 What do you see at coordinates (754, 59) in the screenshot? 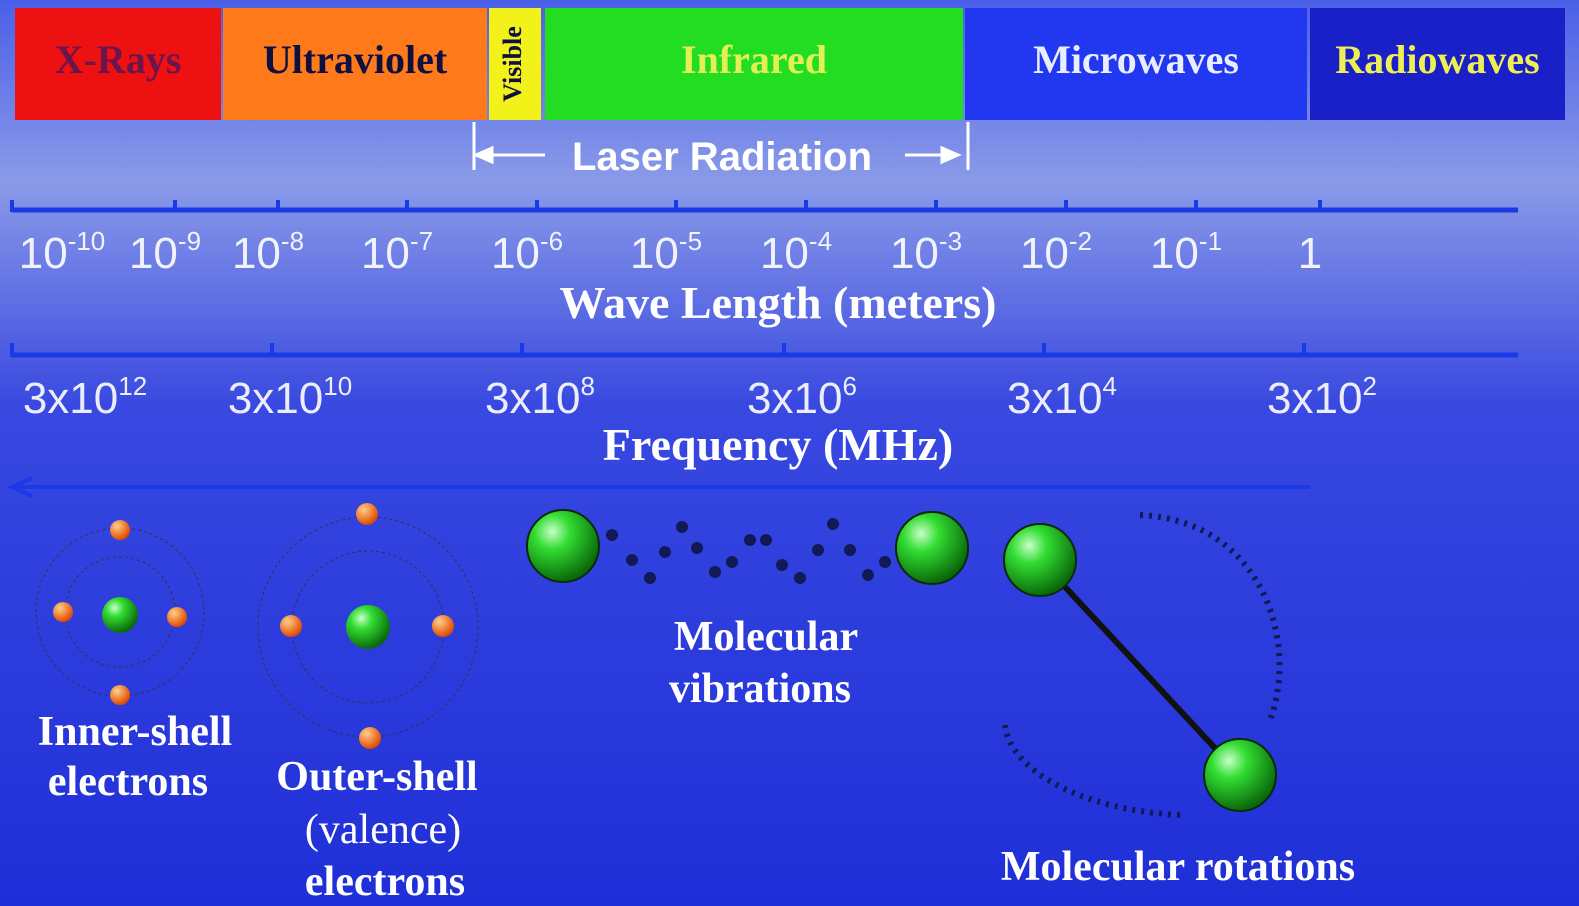
I see `band-label: Infrared` at bounding box center [754, 59].